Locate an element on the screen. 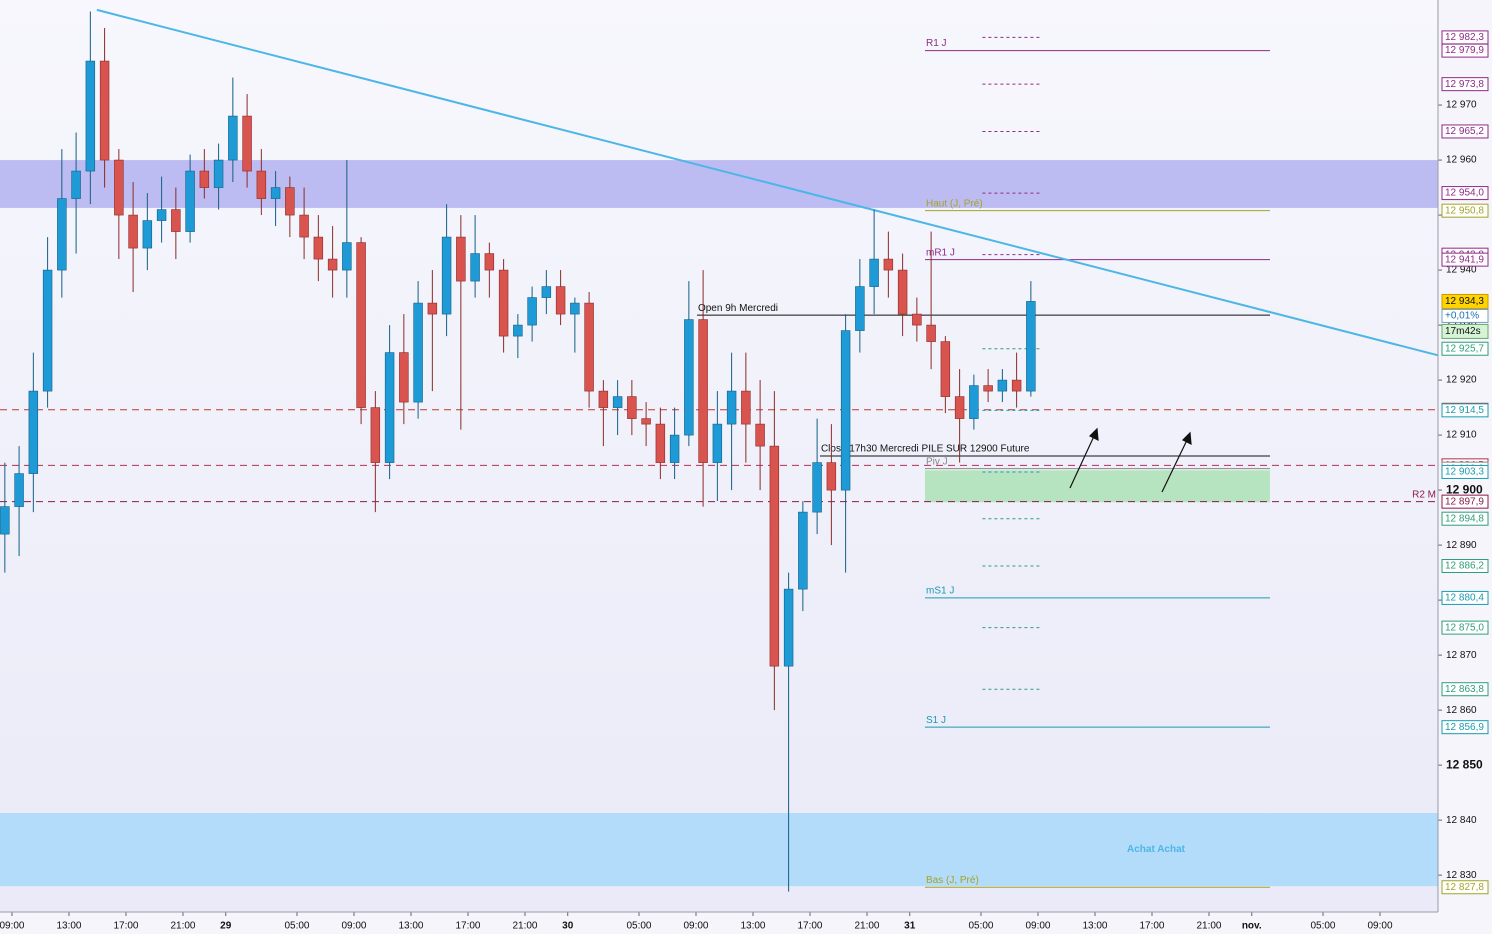 The image size is (1492, 934). y-tick-label: 12 890 is located at coordinates (1461, 545).